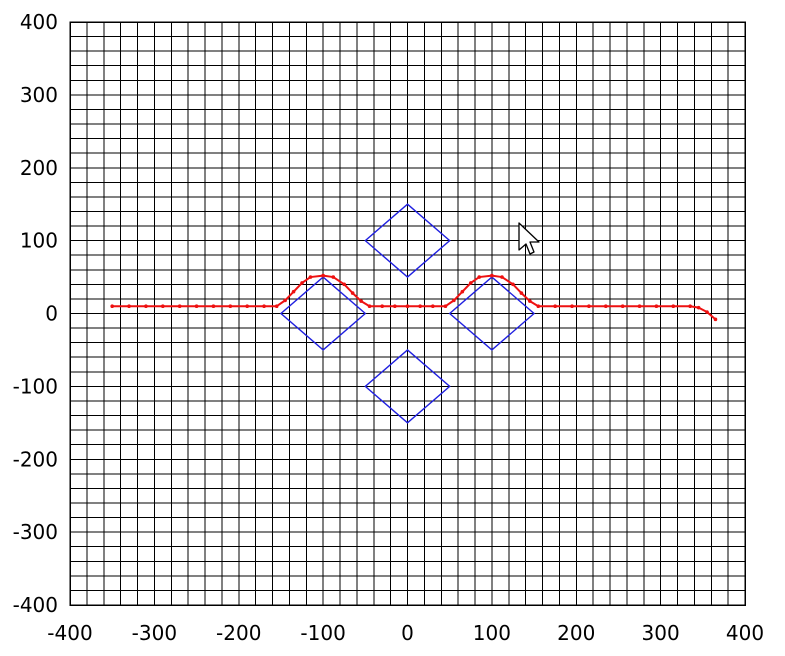 The width and height of the screenshot is (785, 656). Describe the element at coordinates (529, 238) in the screenshot. I see `mouse-pointer-icon` at that location.